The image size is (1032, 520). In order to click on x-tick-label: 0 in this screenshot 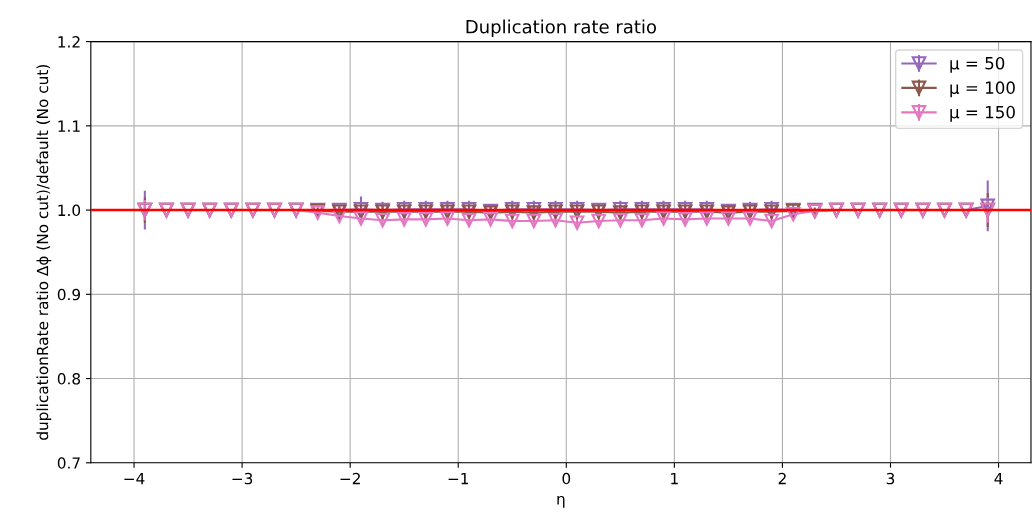, I will do `click(566, 478)`.